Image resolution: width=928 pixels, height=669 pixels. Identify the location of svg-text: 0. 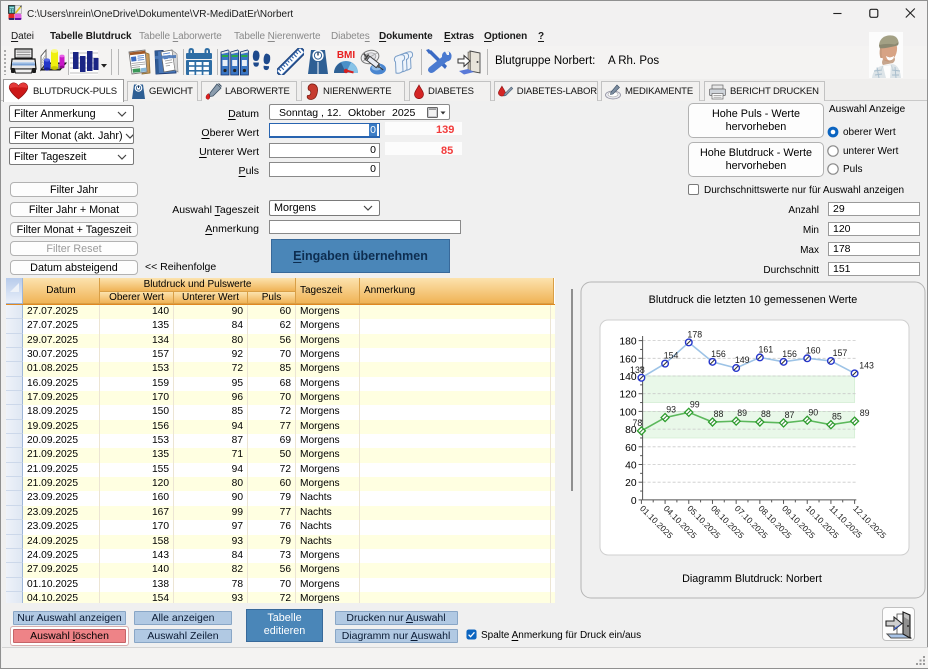
(634, 501).